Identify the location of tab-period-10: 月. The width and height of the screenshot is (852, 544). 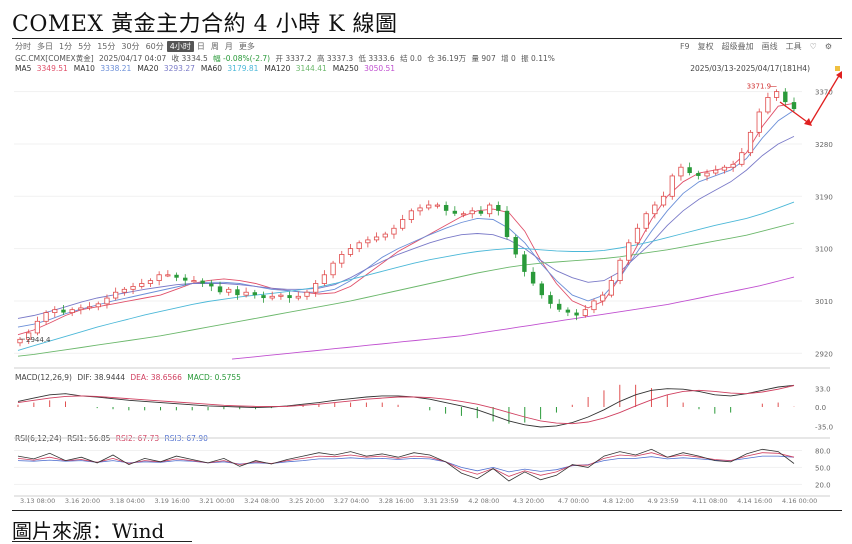
(228, 46).